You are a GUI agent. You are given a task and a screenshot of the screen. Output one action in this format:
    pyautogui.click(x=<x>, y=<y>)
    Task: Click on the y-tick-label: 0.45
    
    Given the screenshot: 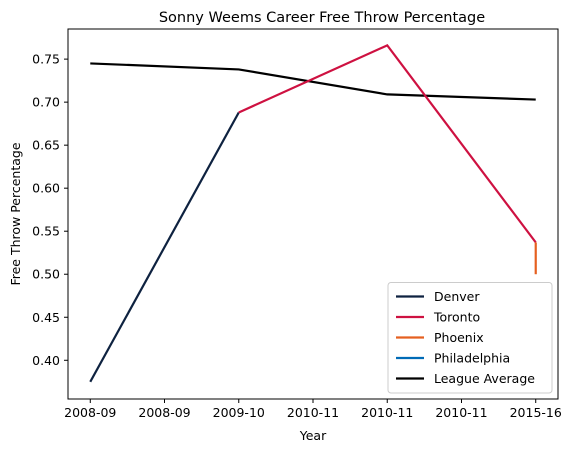 What is the action you would take?
    pyautogui.click(x=46, y=317)
    